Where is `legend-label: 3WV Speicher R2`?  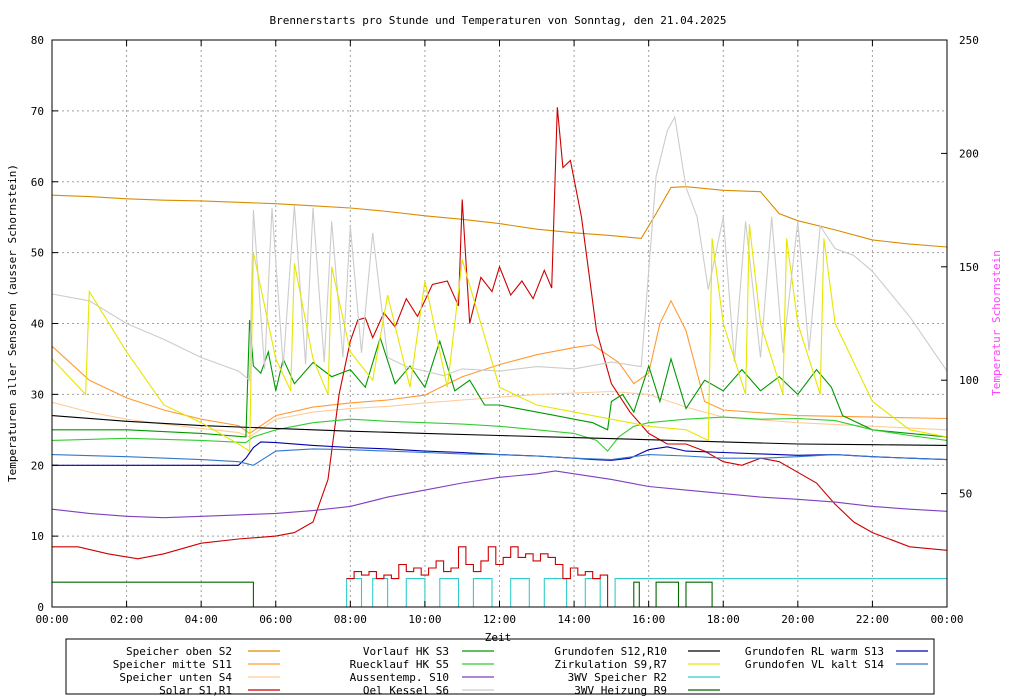 legend-label: 3WV Speicher R2 is located at coordinates (617, 677).